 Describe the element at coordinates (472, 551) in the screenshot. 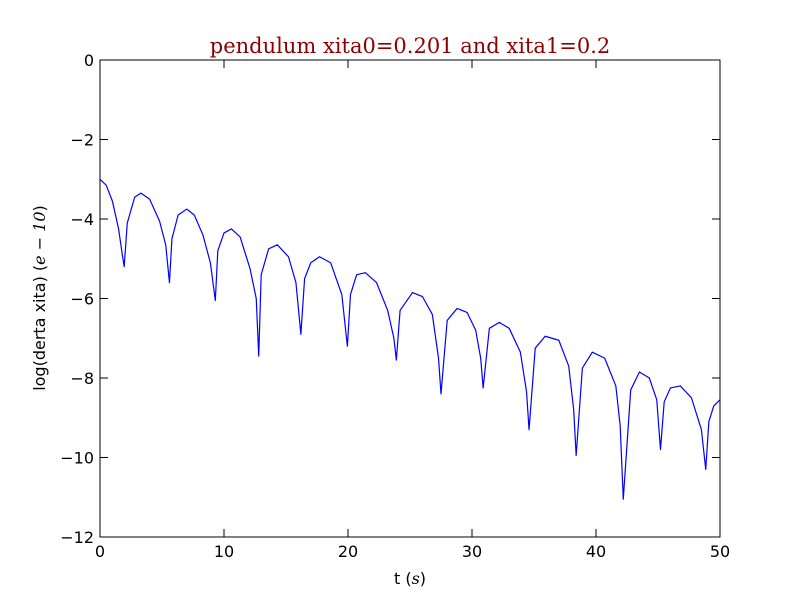

I see `x-tick-label: 30` at that location.